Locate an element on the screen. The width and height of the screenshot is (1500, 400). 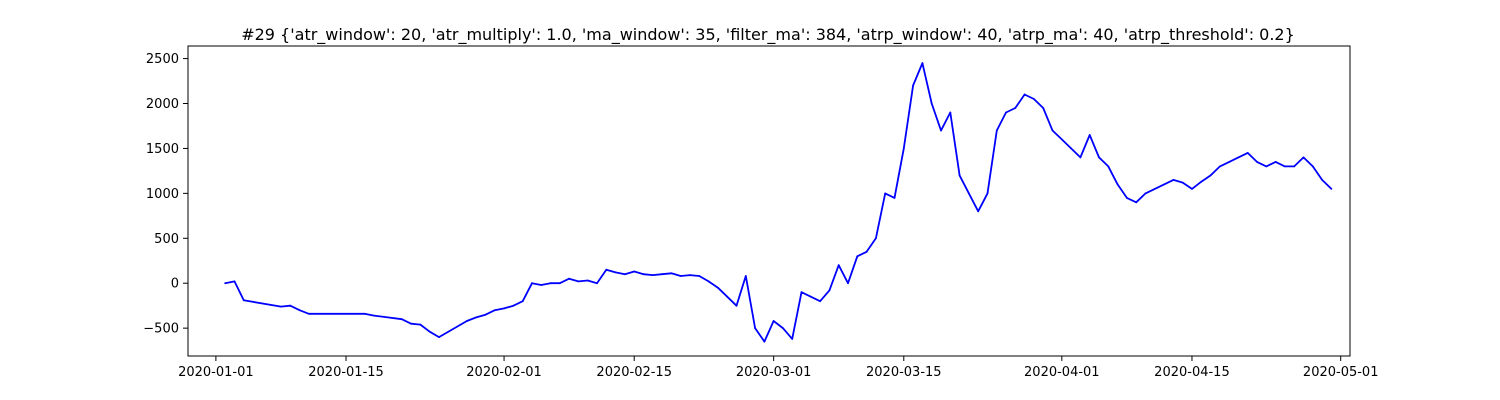
x-tick-label: 2020-02-15 is located at coordinates (634, 372).